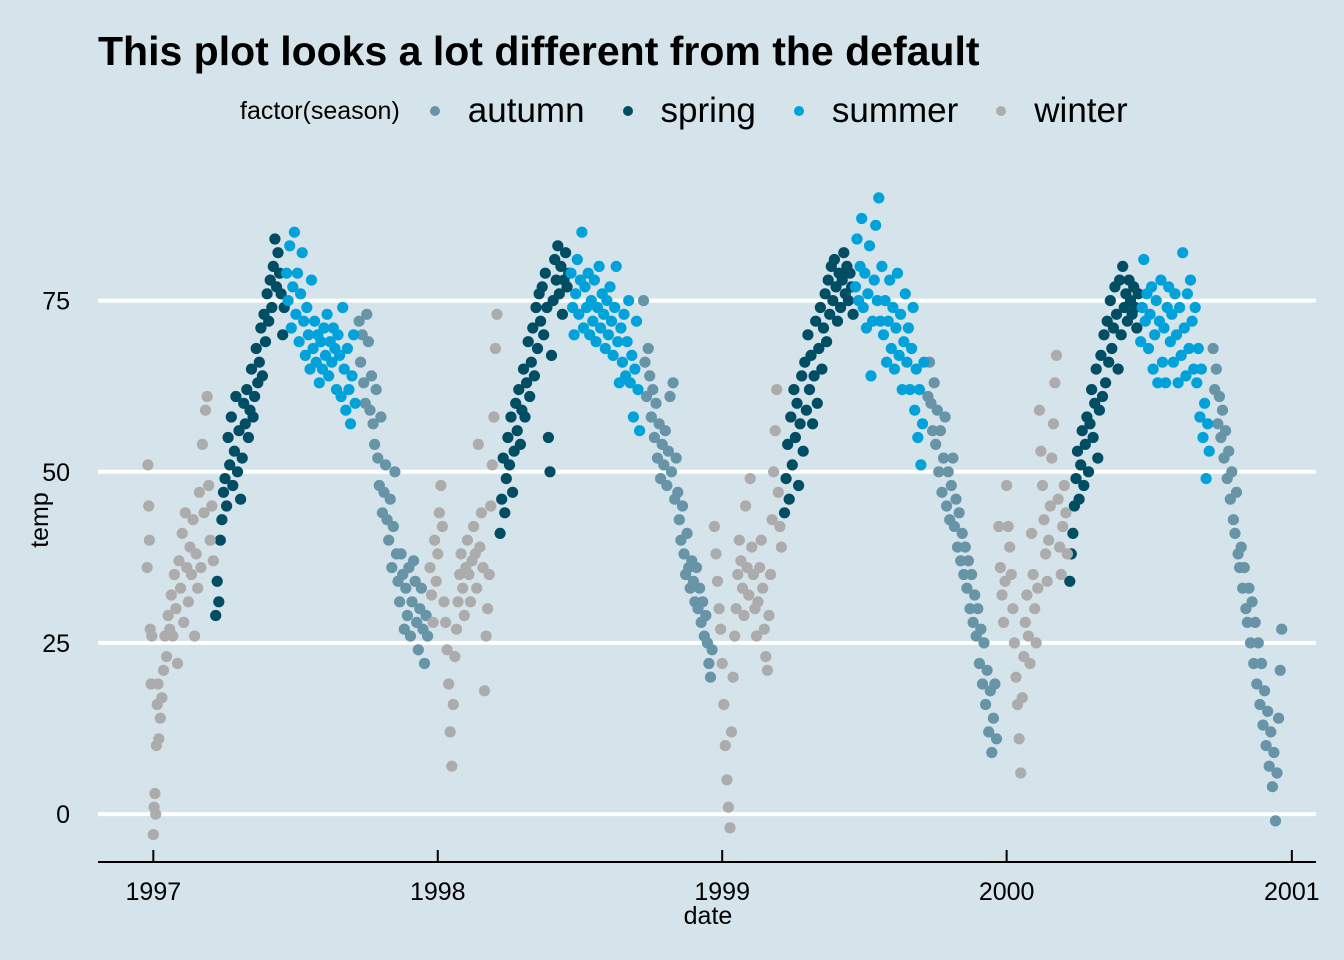 This screenshot has width=1344, height=960. What do you see at coordinates (56, 473) in the screenshot?
I see `y-tick-label: 50` at bounding box center [56, 473].